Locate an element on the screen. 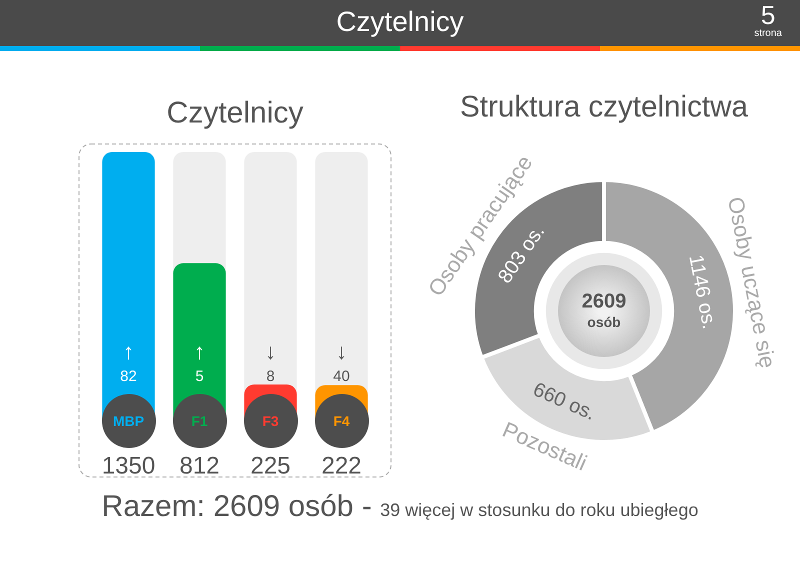 The height and width of the screenshot is (566, 800). circle-badge: F1 is located at coordinates (199, 421).